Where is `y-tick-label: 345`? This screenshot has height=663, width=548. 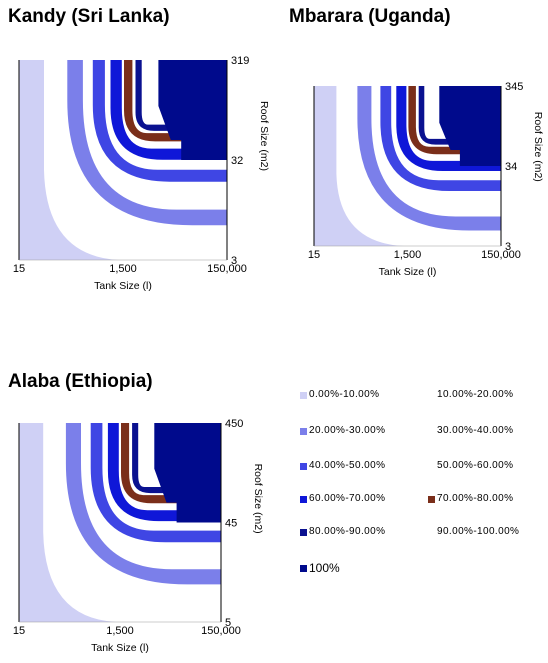
y-tick-label: 345 is located at coordinates (514, 87).